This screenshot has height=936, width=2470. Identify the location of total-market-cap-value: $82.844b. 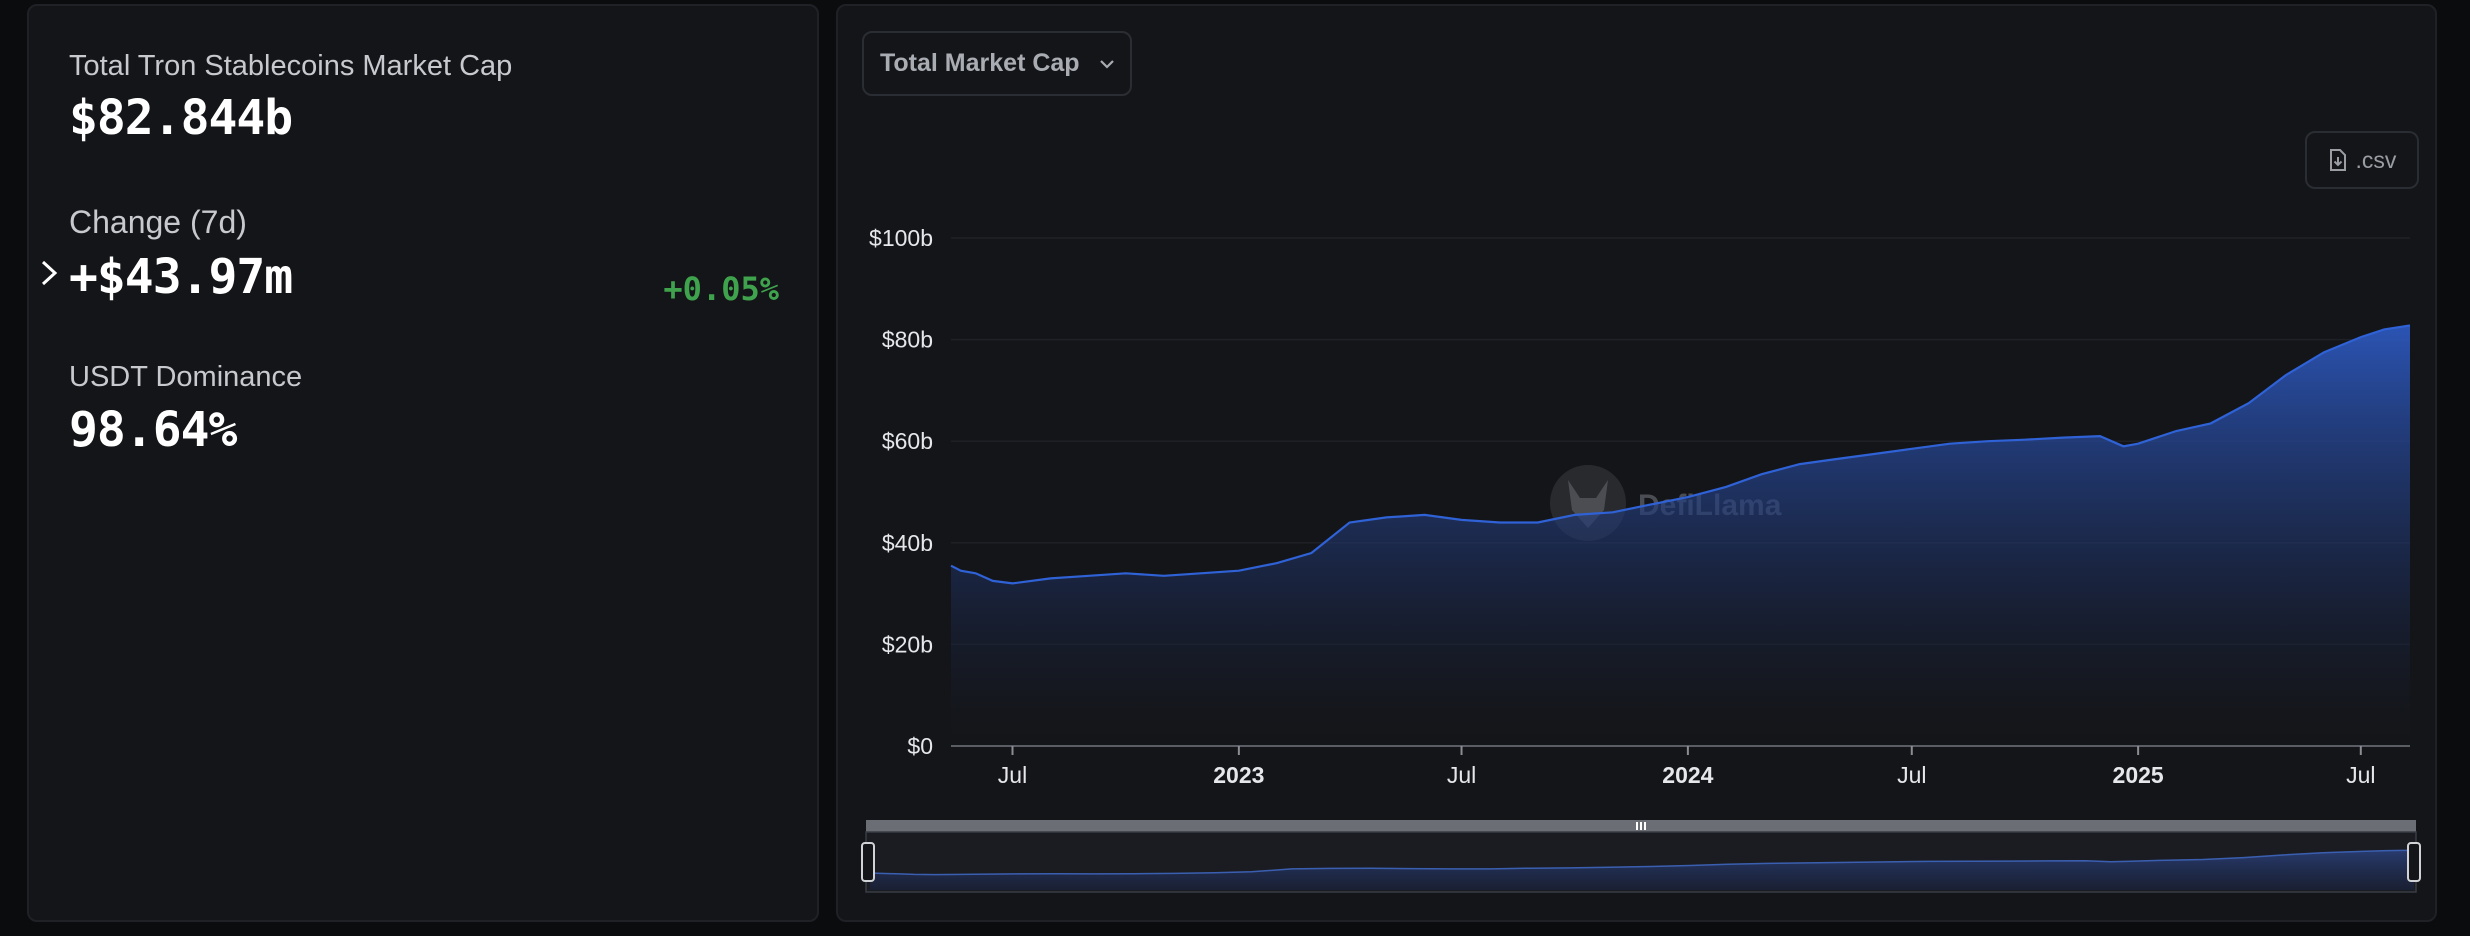
(181, 118).